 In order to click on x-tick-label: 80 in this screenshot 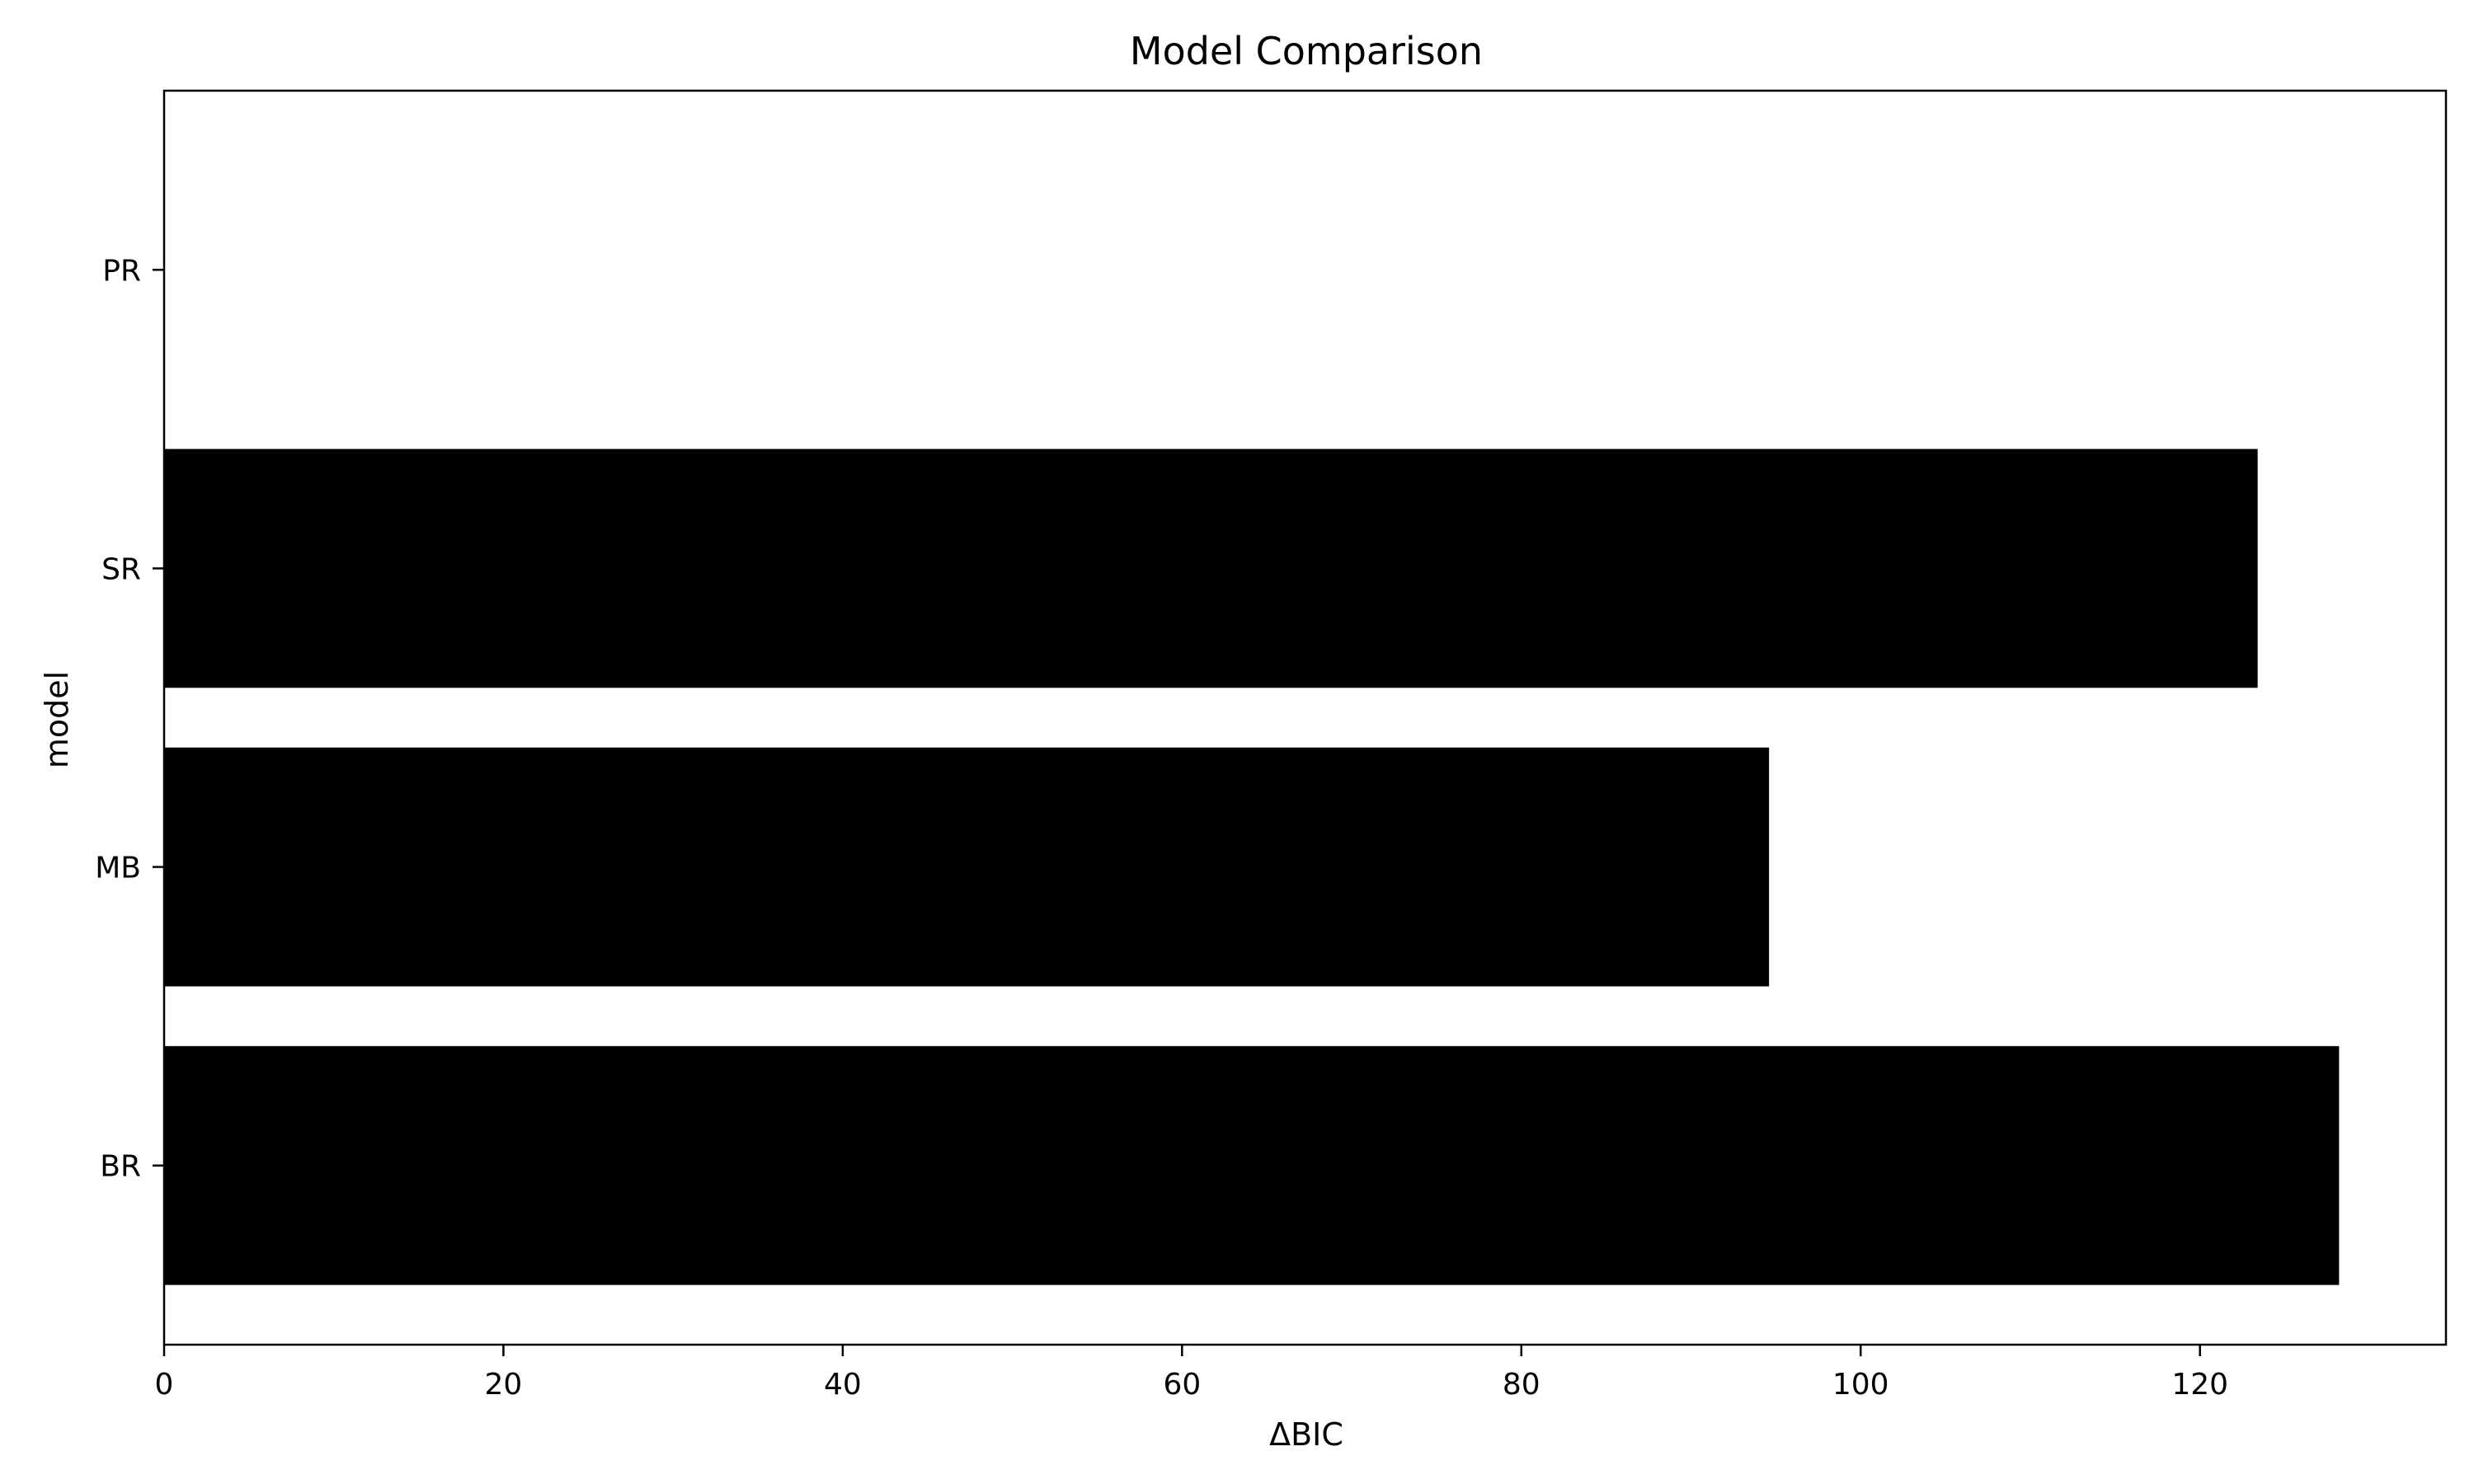, I will do `click(1521, 1385)`.